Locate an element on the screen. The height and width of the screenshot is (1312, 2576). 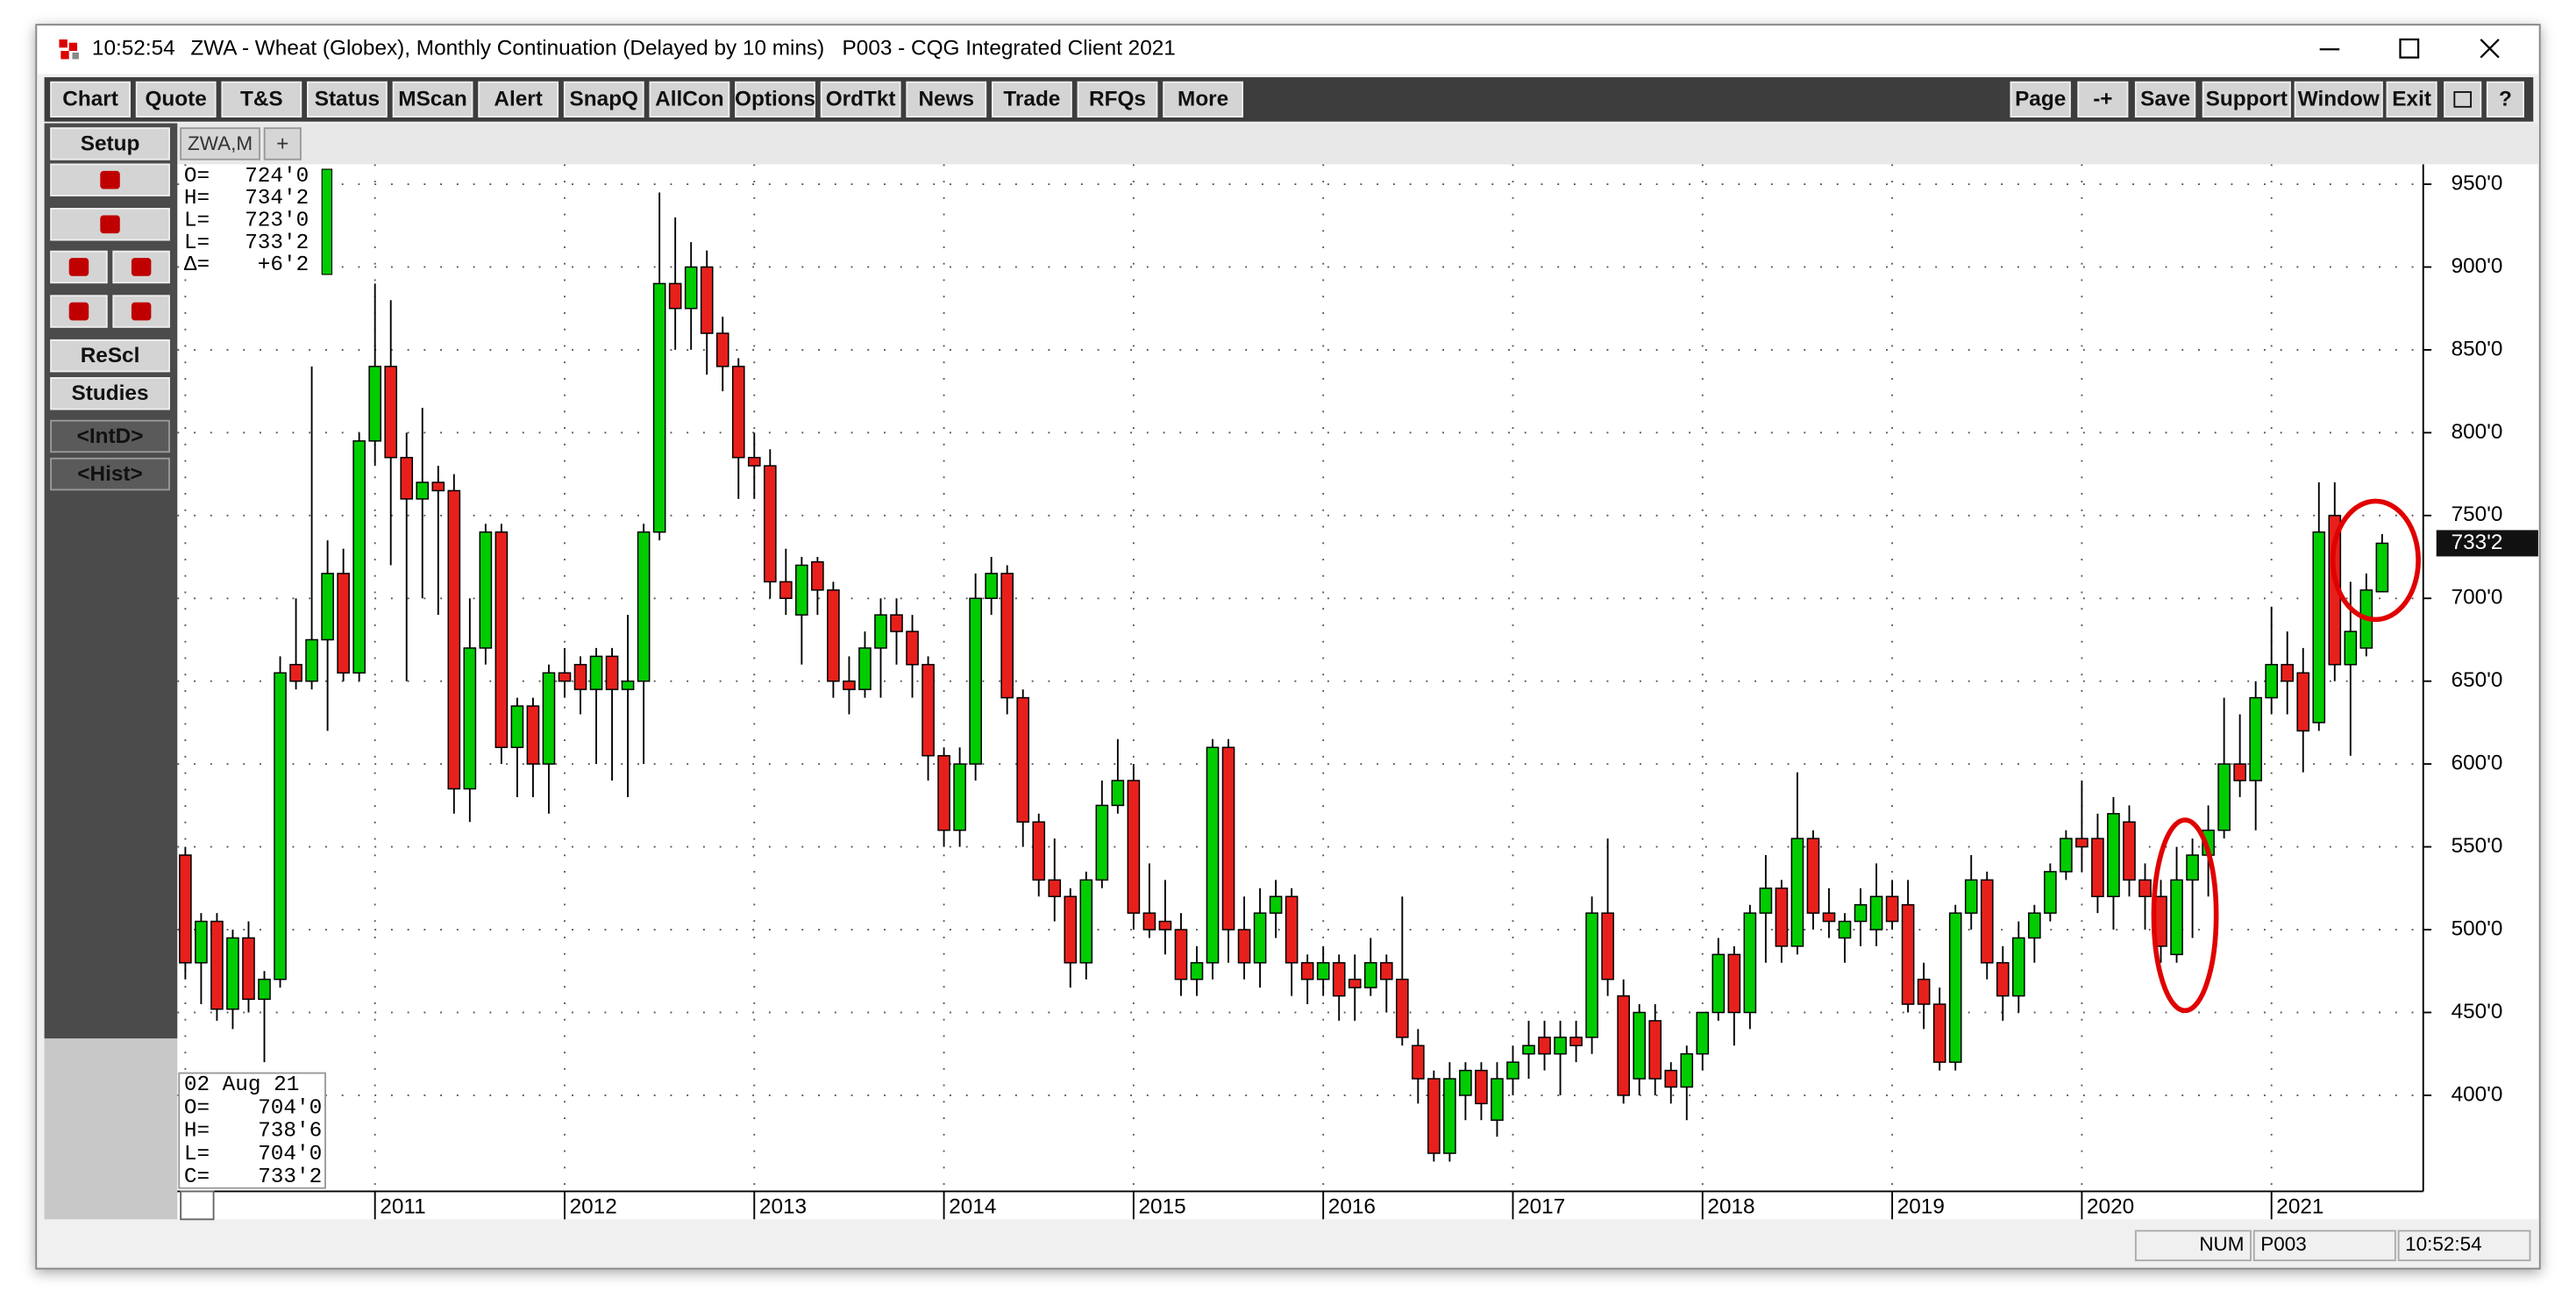
toolbar-button-label: T&S is located at coordinates (261, 99).